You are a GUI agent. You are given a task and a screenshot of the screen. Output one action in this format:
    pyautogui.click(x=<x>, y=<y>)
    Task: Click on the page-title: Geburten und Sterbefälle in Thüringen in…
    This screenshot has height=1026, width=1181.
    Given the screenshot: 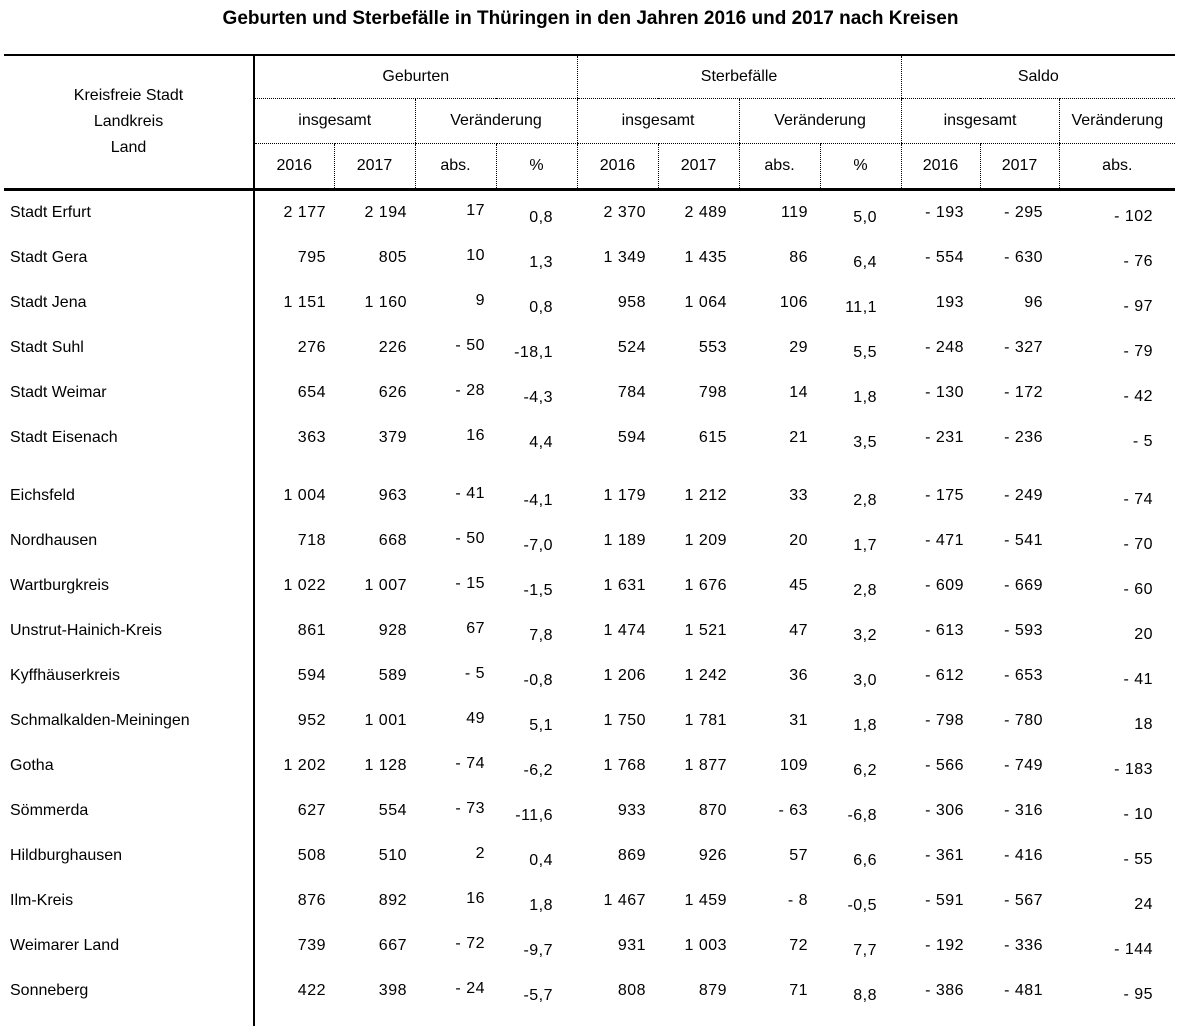 What is the action you would take?
    pyautogui.click(x=590, y=18)
    